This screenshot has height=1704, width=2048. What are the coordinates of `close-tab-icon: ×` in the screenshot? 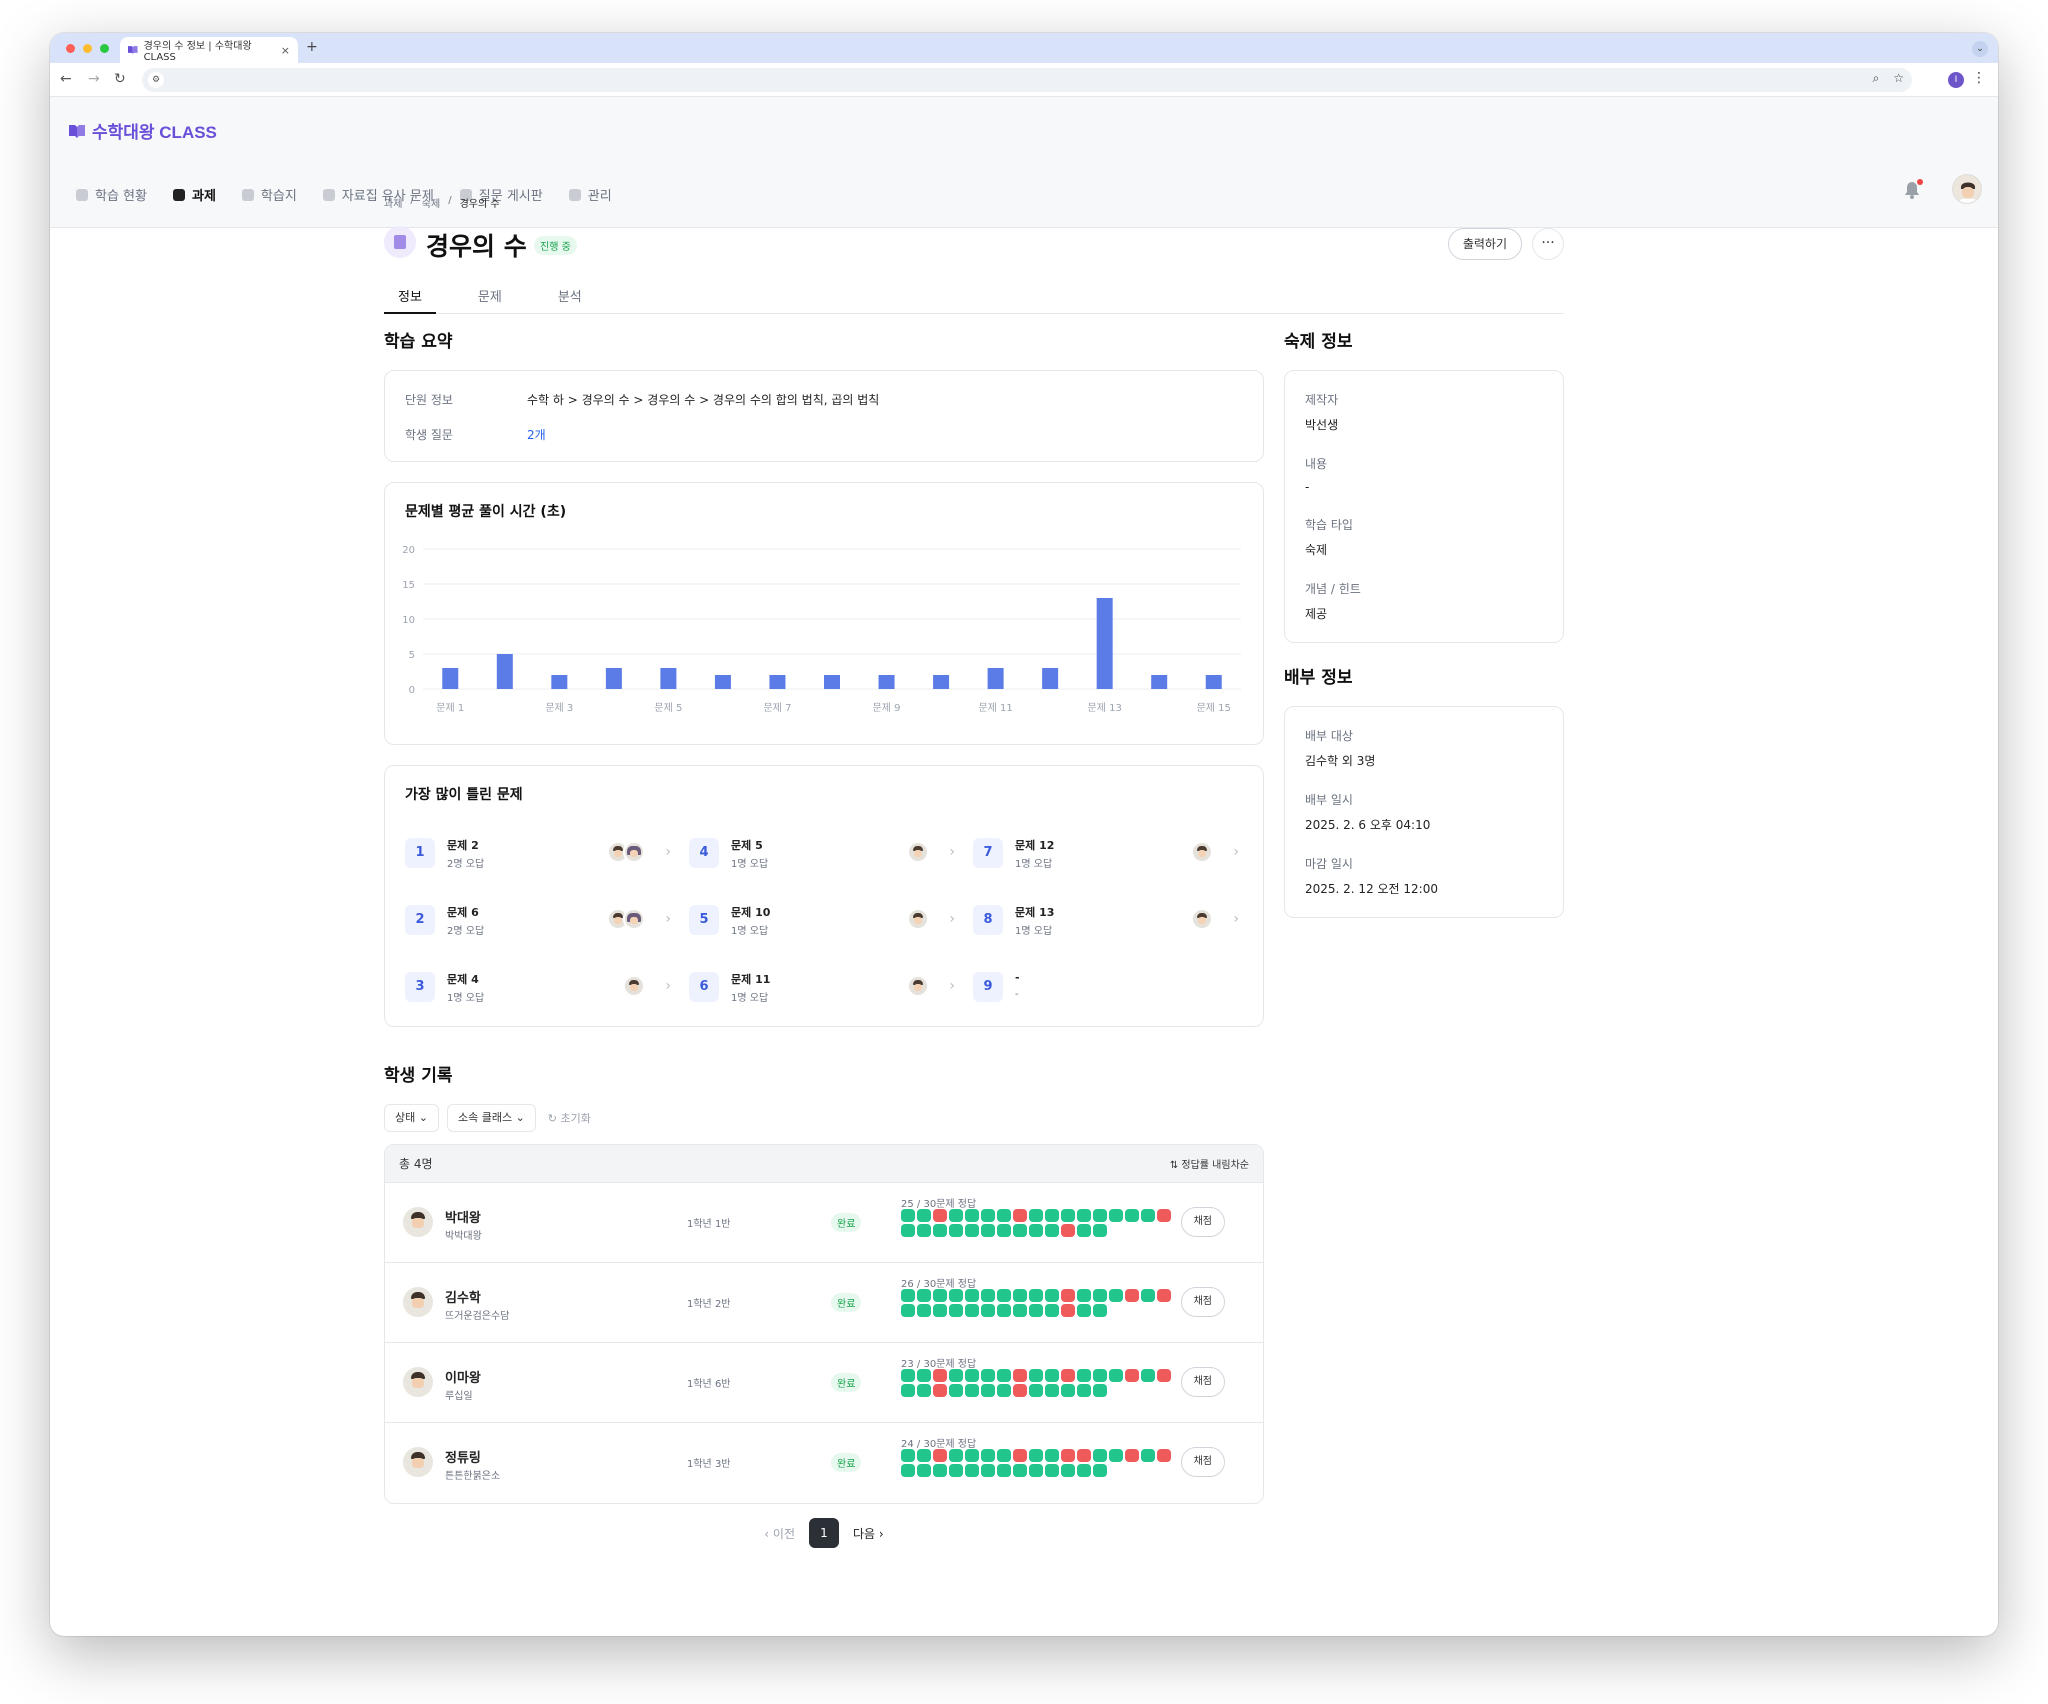 It's located at (285, 50).